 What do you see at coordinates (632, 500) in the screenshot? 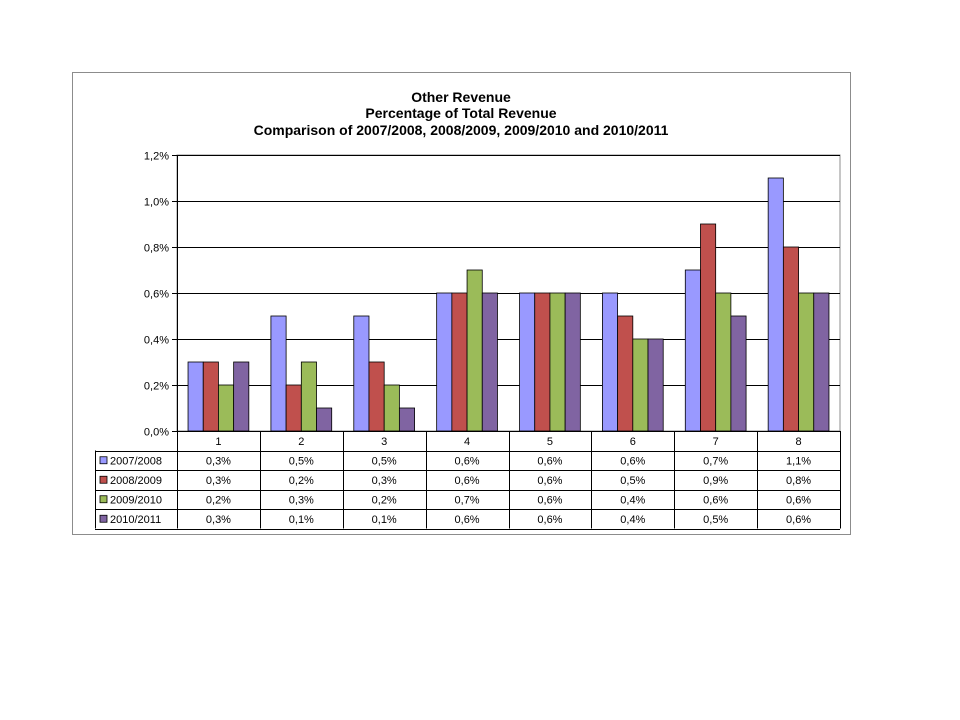
I see `data-label-2009-2010-6: 0,4%` at bounding box center [632, 500].